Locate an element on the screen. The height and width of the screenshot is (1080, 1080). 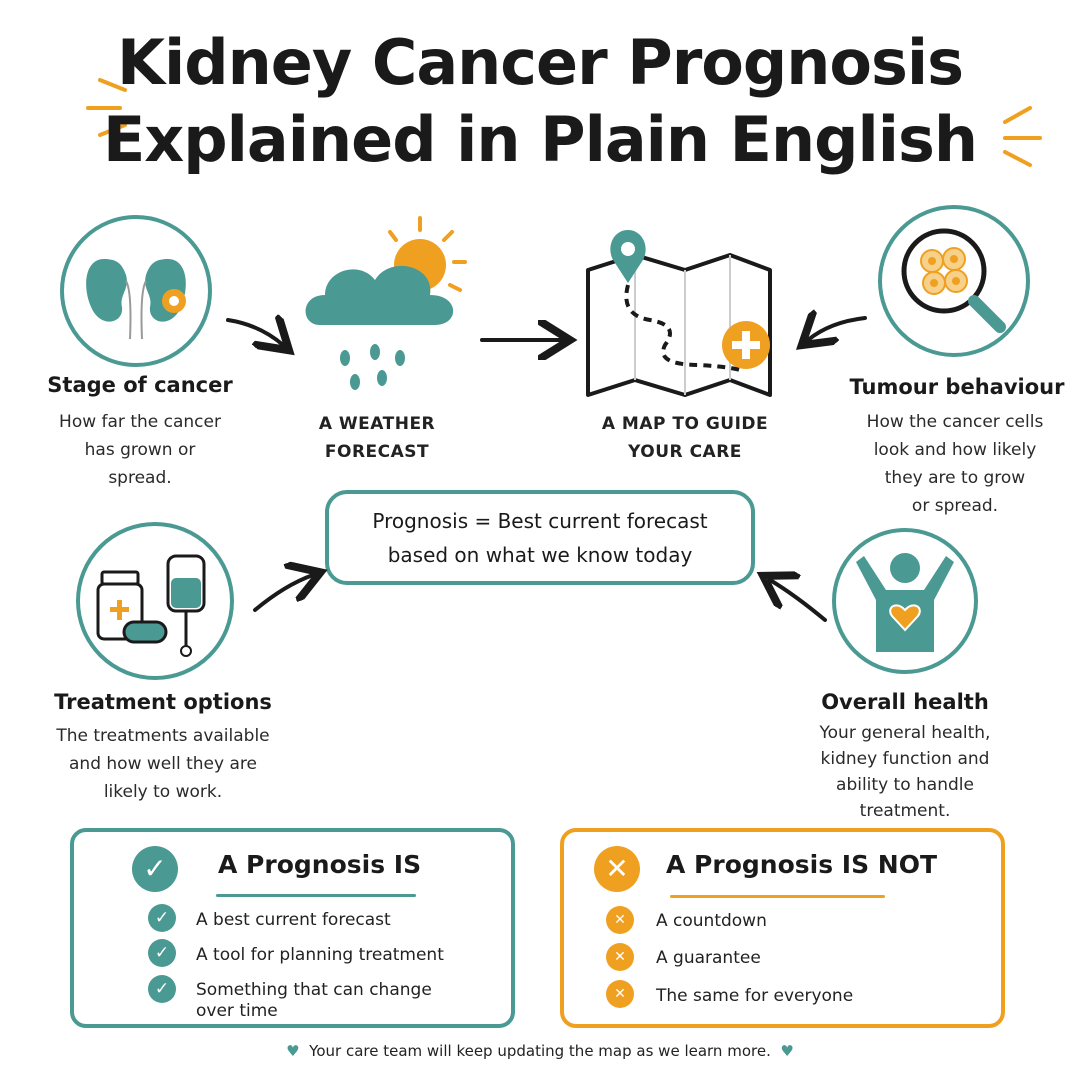
is-not-title: A Prognosis IS NOT is located at coordinates (802, 864).